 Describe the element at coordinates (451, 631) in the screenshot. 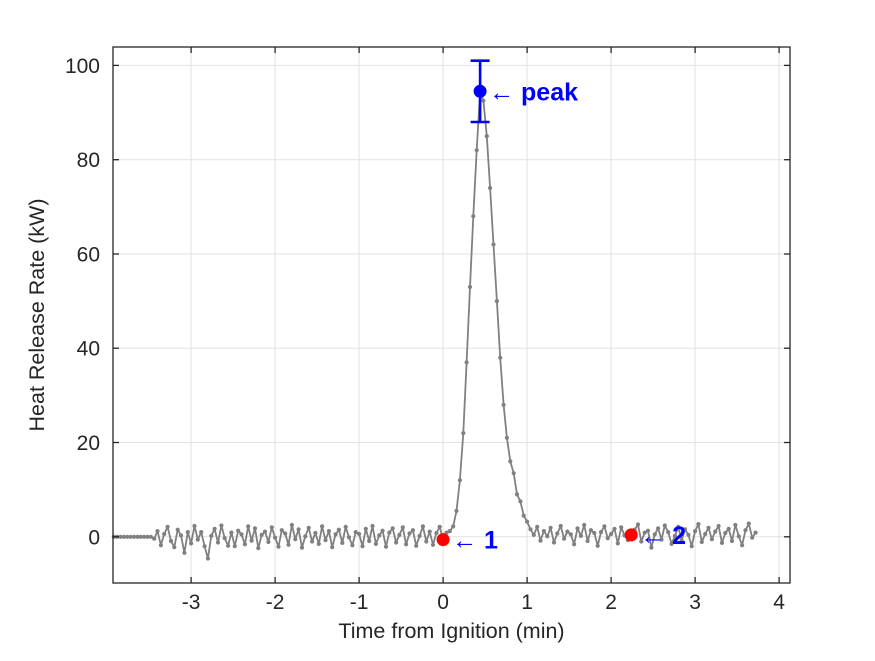

I see `x-axis-label: Time from Ignition (min)` at that location.